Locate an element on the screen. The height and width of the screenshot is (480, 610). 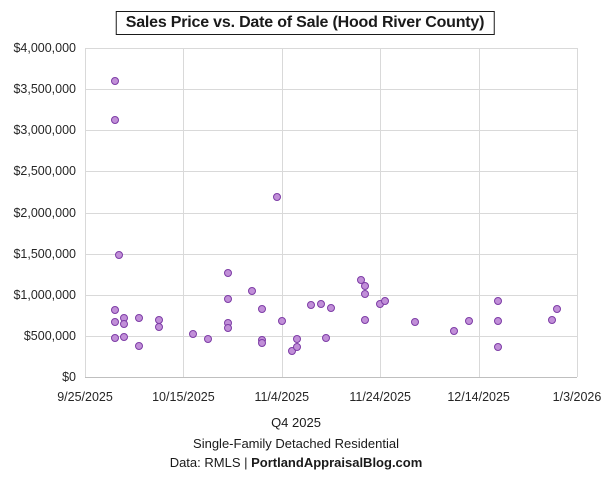
y-tick-label: $0 is located at coordinates (69, 377).